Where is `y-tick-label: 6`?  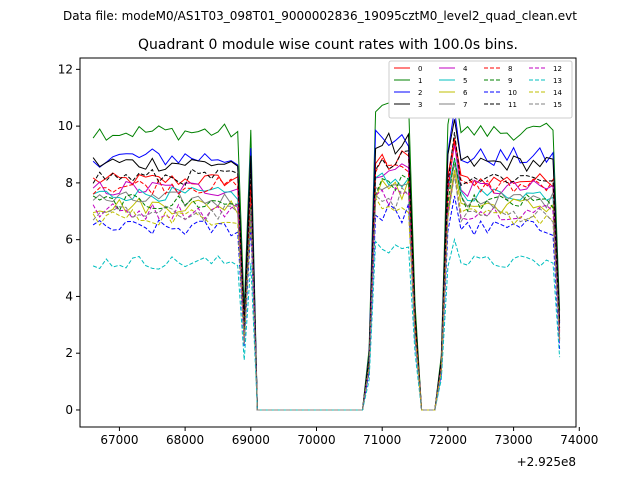
y-tick-label: 6 is located at coordinates (69, 240).